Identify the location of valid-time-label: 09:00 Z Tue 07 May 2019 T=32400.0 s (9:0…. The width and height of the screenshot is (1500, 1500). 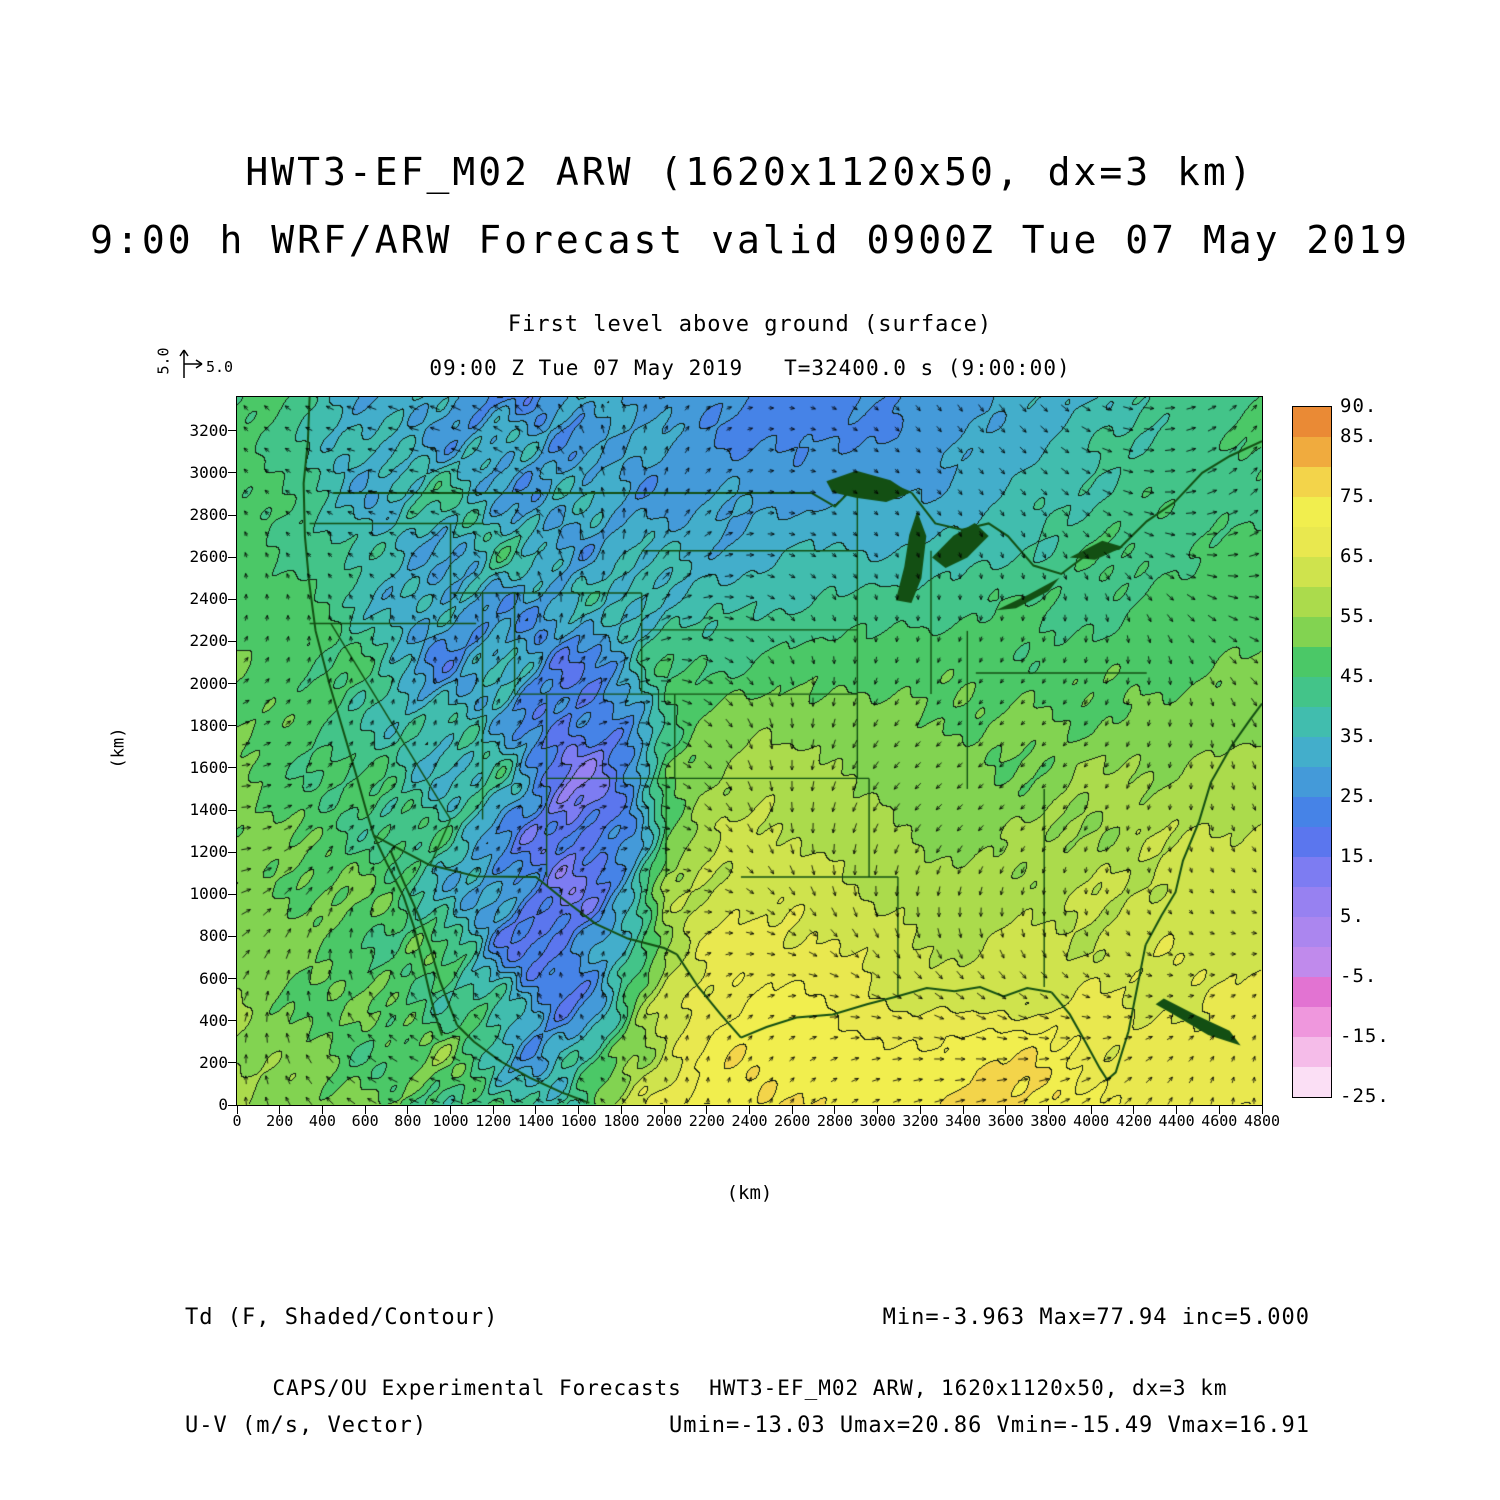
(750, 368).